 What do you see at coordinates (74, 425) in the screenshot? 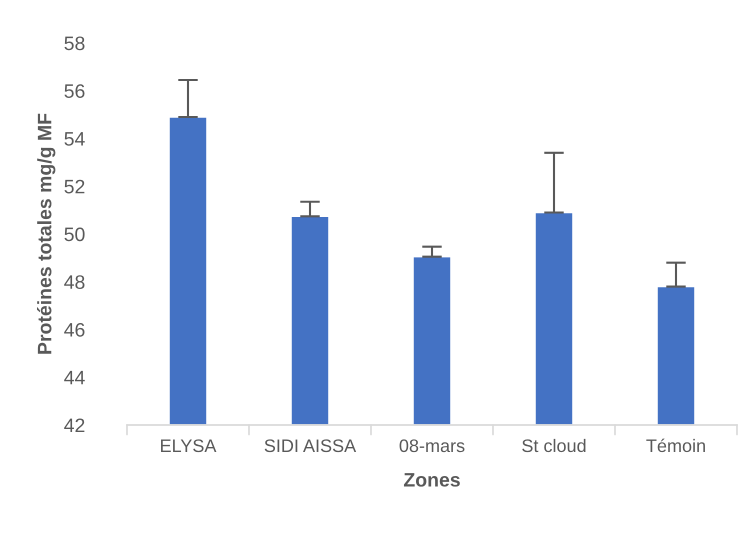
I see `y-tick-label: 42` at bounding box center [74, 425].